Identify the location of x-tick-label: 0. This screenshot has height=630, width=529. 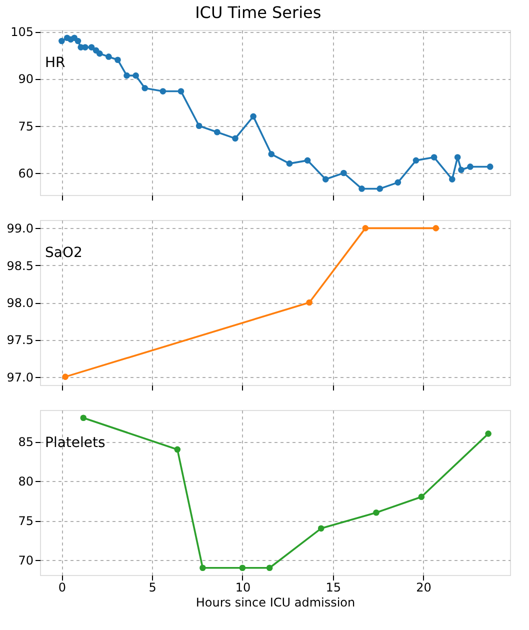
(62, 587).